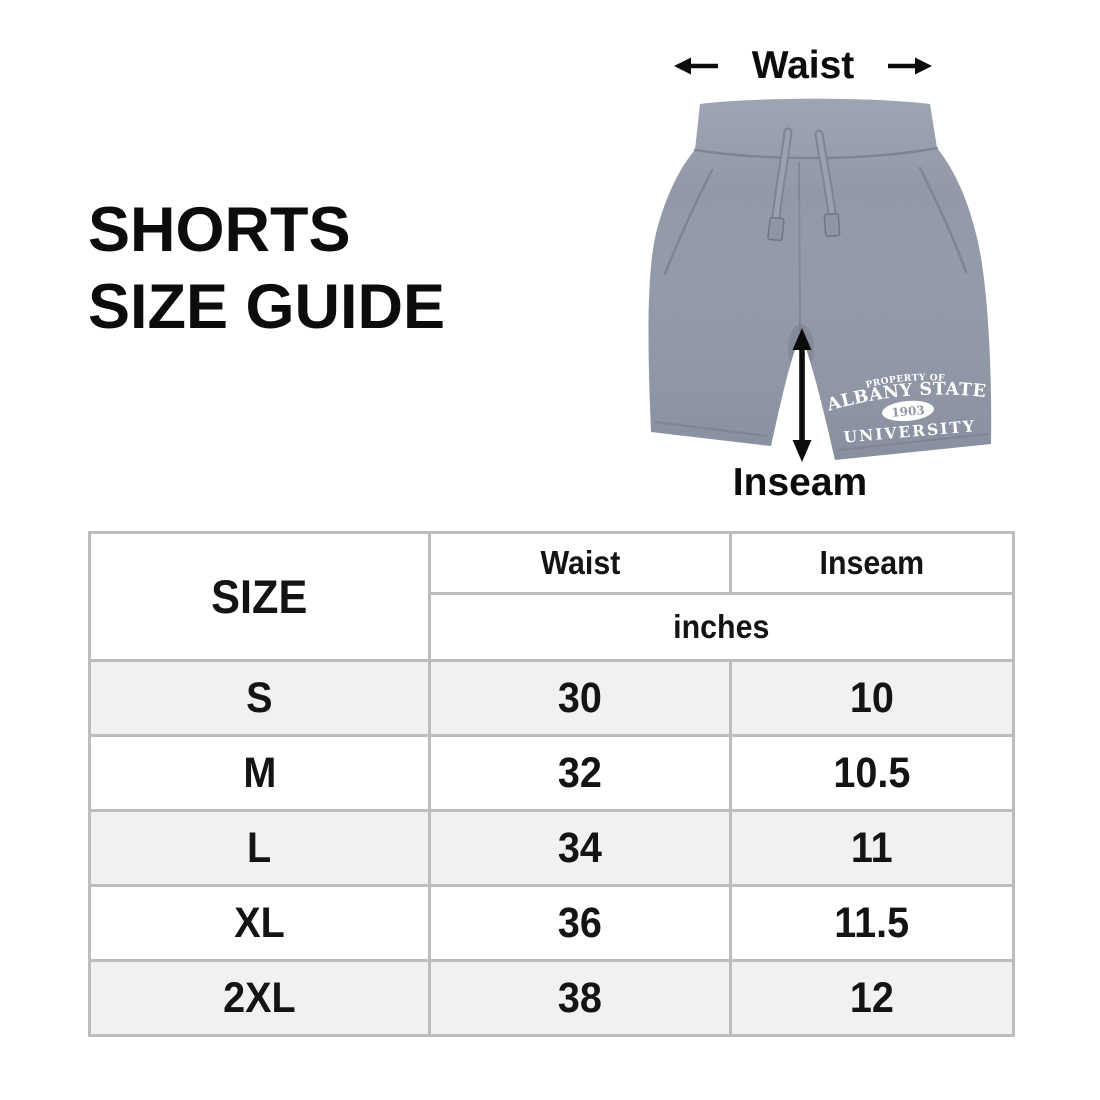 The height and width of the screenshot is (1100, 1100). I want to click on waist-cell: 38, so click(580, 998).